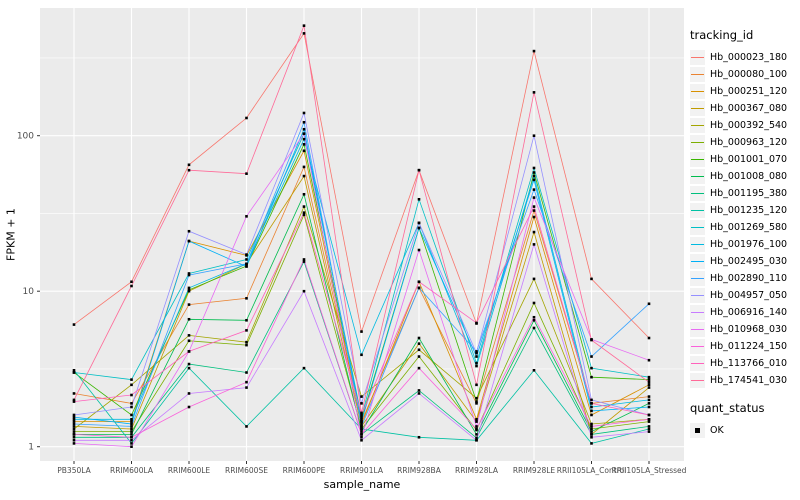 This screenshot has height=500, width=800. What do you see at coordinates (745, 142) in the screenshot?
I see `legend-item-Hb_000963_120: Hb_000963_120` at bounding box center [745, 142].